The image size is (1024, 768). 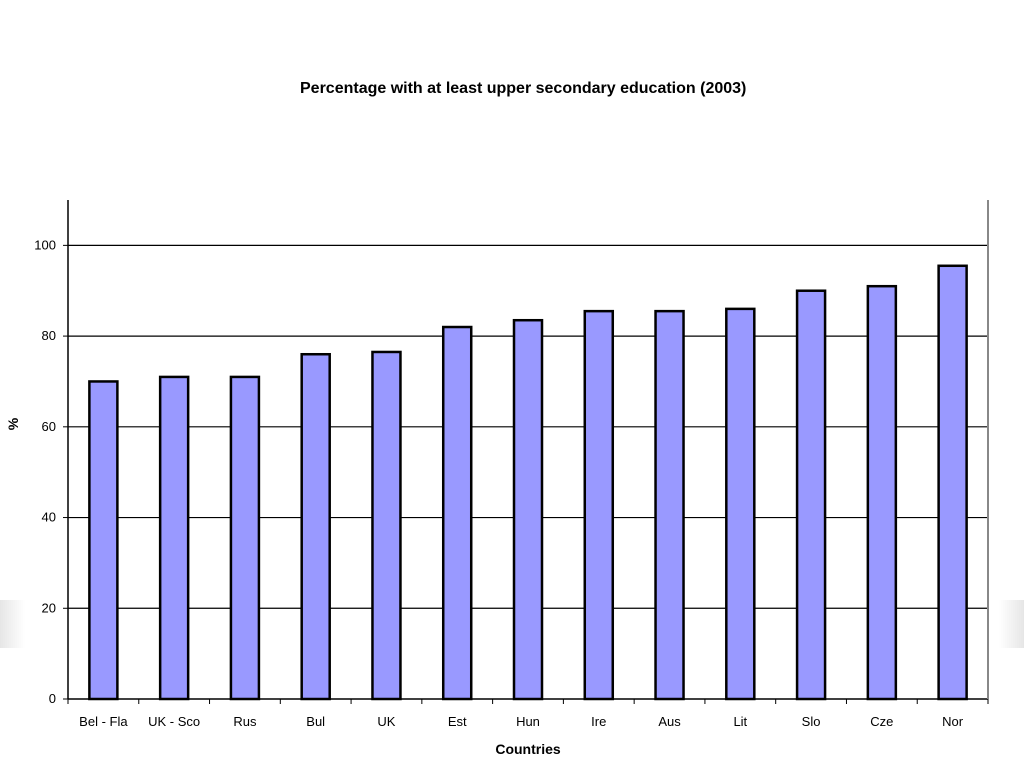 What do you see at coordinates (103, 721) in the screenshot?
I see `x-tick-label: Bel - Fla` at bounding box center [103, 721].